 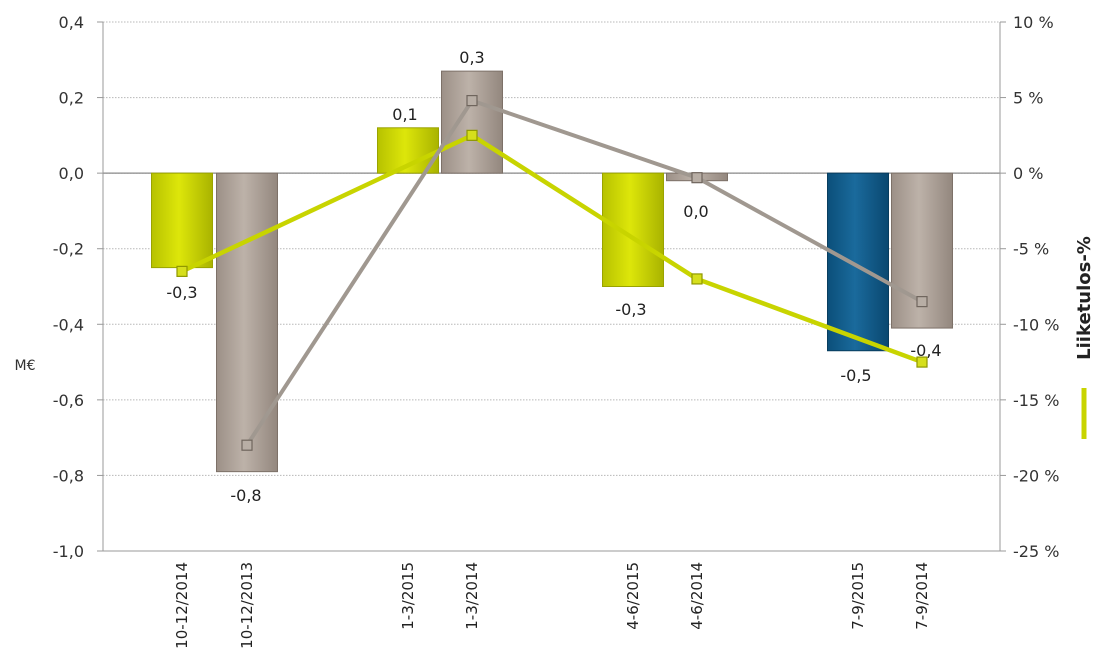 I want to click on category-label: 7-9/2015, so click(x=858, y=596).